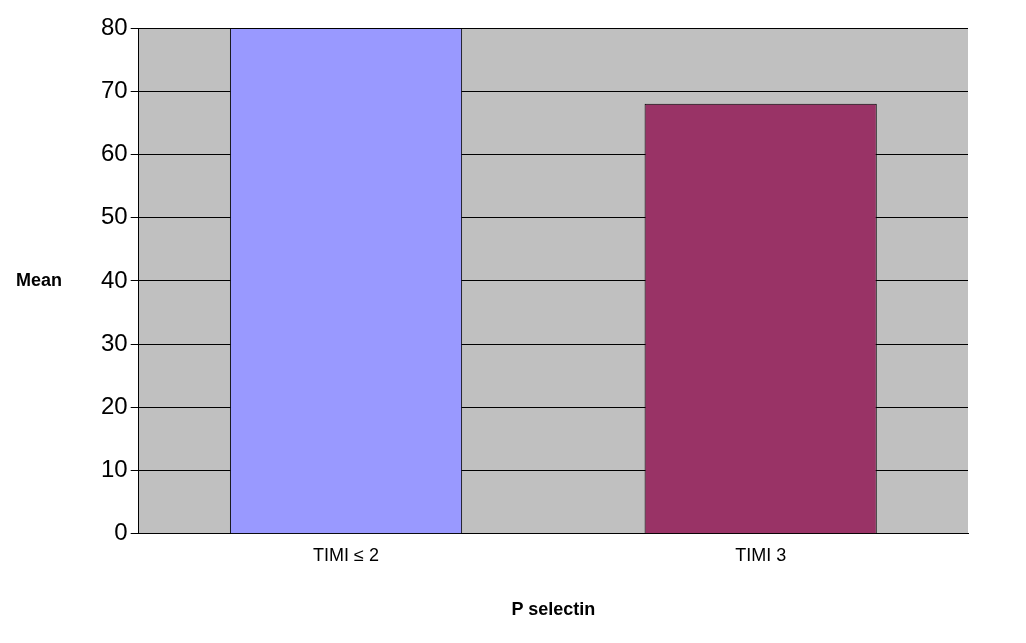 This screenshot has width=1026, height=643. What do you see at coordinates (114, 469) in the screenshot?
I see `y-tick-label: 10` at bounding box center [114, 469].